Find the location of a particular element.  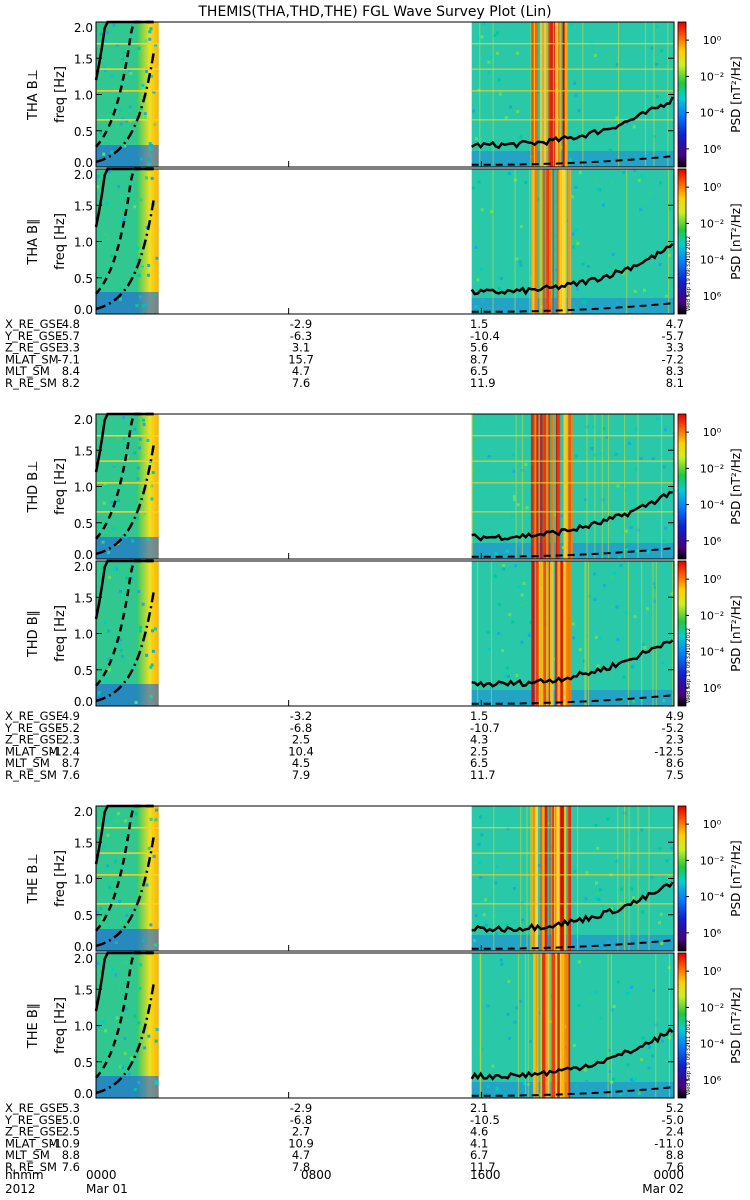

y-axis-label: freq [Hz] is located at coordinates (60, 633).